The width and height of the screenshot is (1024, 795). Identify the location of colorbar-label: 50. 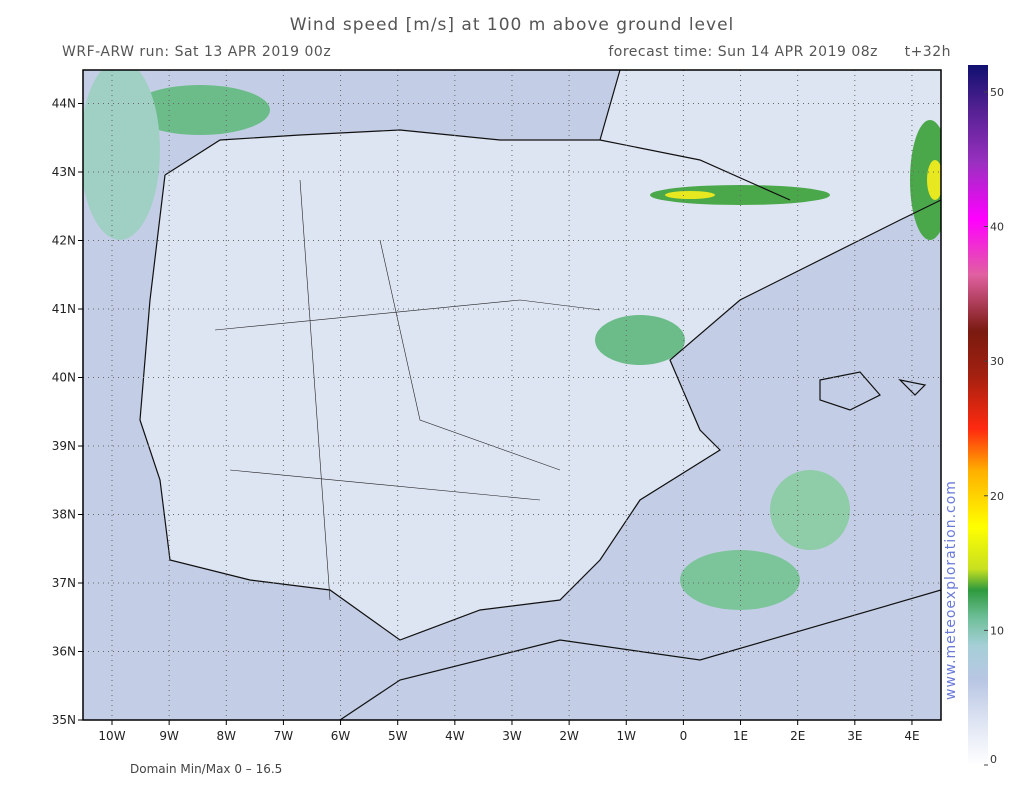
(997, 92).